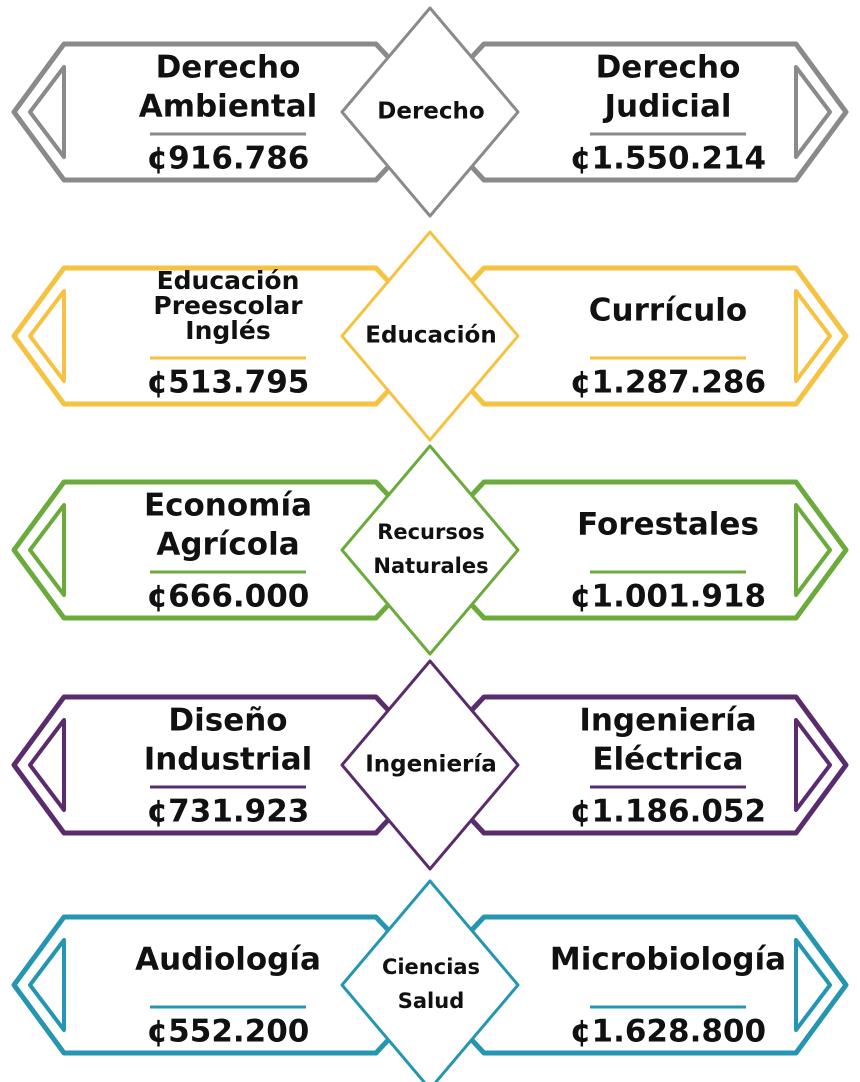 The width and height of the screenshot is (860, 1082). What do you see at coordinates (228, 960) in the screenshot?
I see `area-name: Audiología` at bounding box center [228, 960].